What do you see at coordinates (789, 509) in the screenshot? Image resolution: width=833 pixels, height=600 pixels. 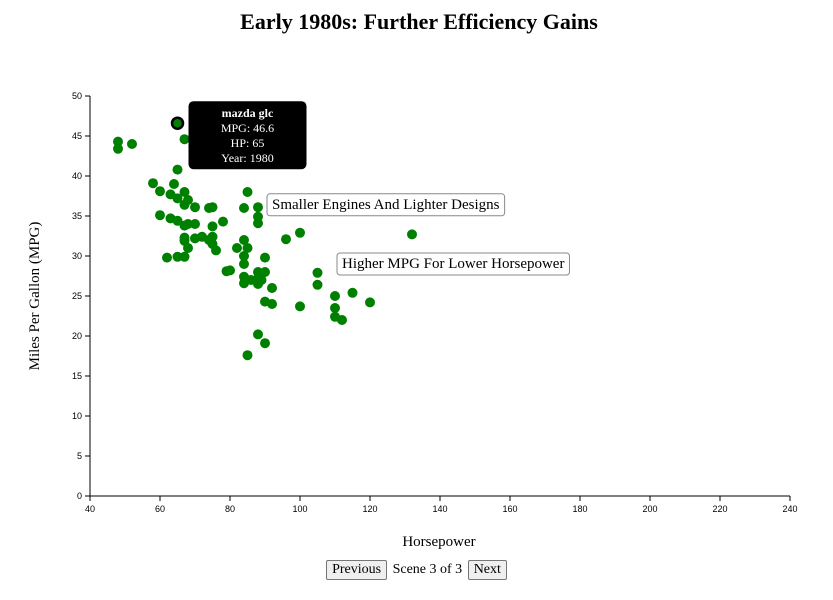 I see `x-tick-label: 240` at bounding box center [789, 509].